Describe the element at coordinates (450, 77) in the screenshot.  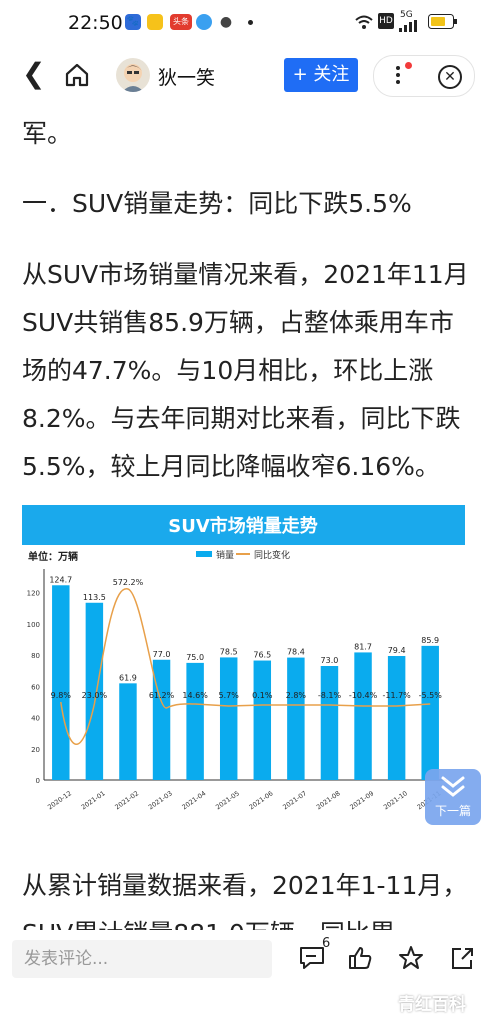
I see `close-icon: ✕` at that location.